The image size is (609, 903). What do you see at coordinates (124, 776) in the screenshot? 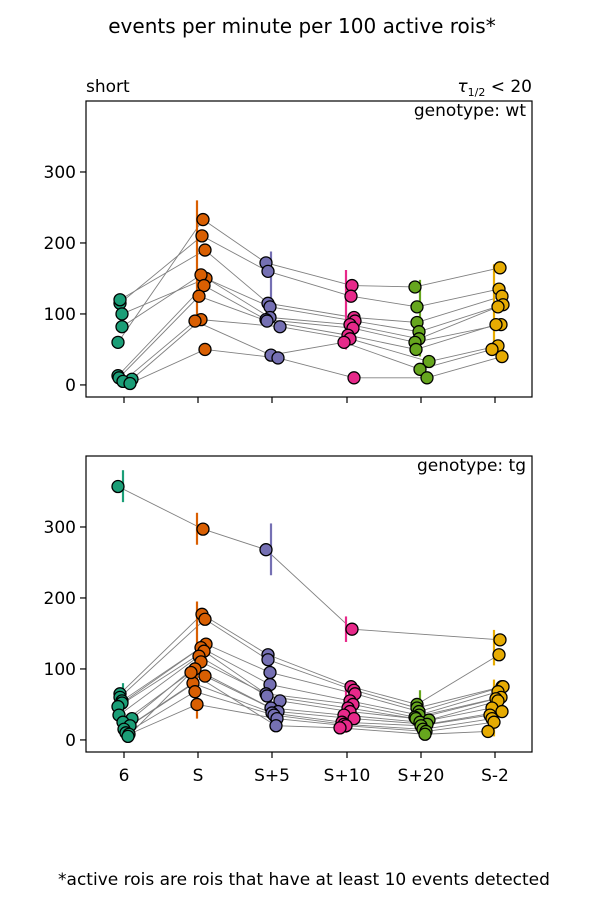
I see `x-tick-label: 6` at bounding box center [124, 776].